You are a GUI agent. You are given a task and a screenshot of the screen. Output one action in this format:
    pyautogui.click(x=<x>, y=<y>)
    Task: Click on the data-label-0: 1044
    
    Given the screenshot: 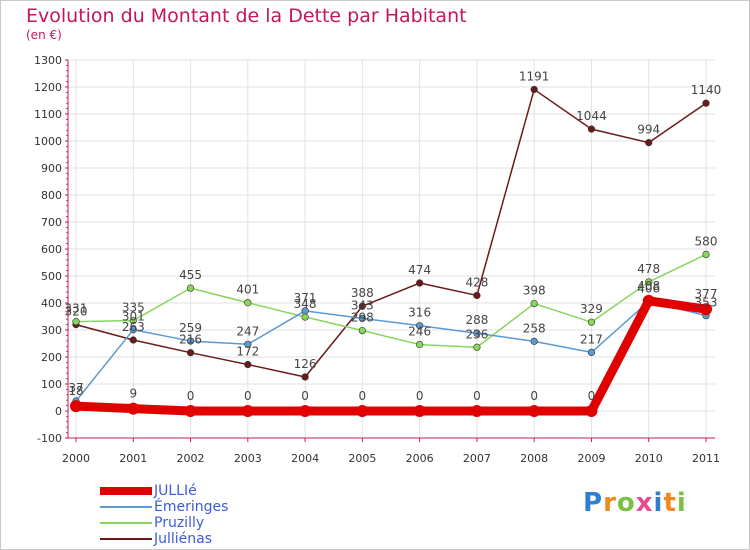 What is the action you would take?
    pyautogui.click(x=591, y=116)
    